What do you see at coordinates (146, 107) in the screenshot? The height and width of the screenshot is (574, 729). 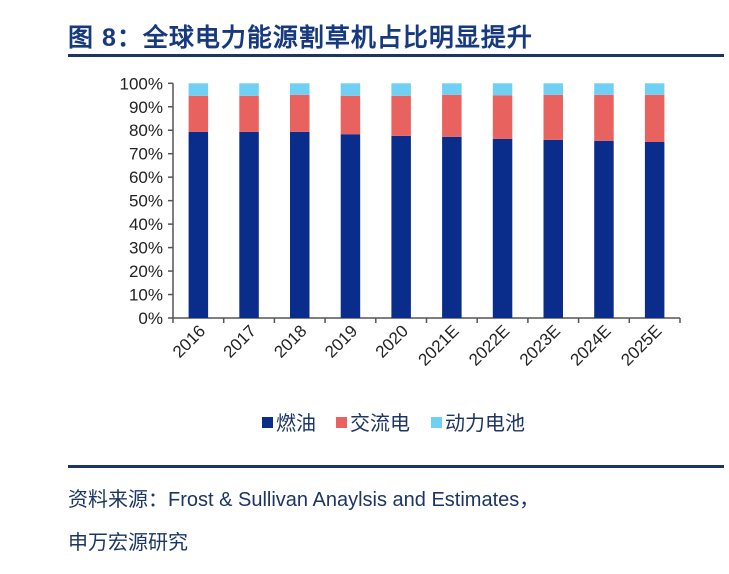 I see `y-tick-label: 90%` at bounding box center [146, 107].